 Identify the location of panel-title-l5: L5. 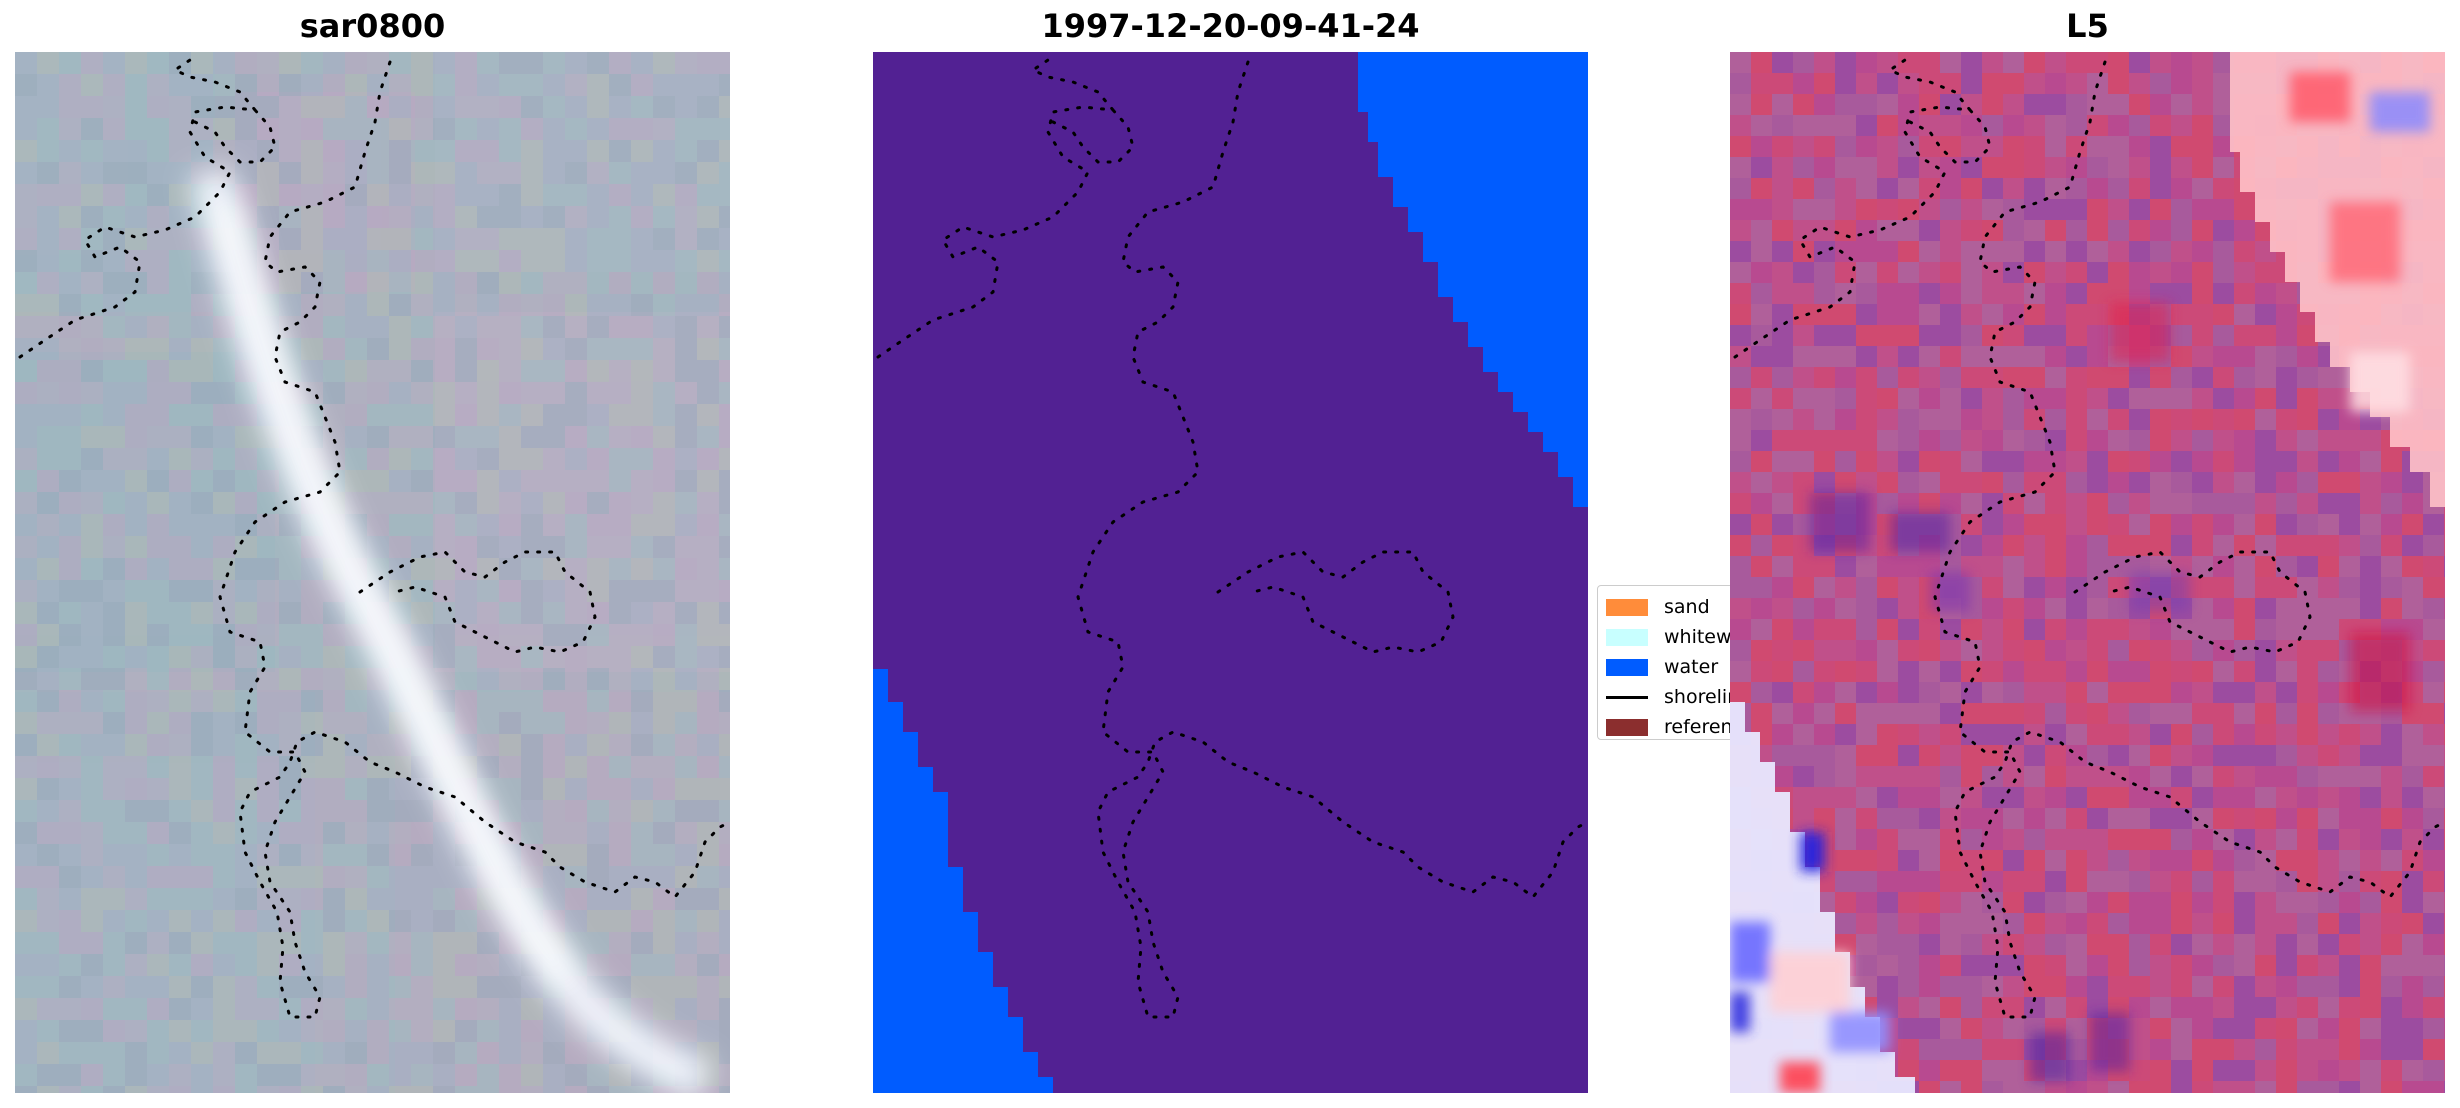
(2087, 26).